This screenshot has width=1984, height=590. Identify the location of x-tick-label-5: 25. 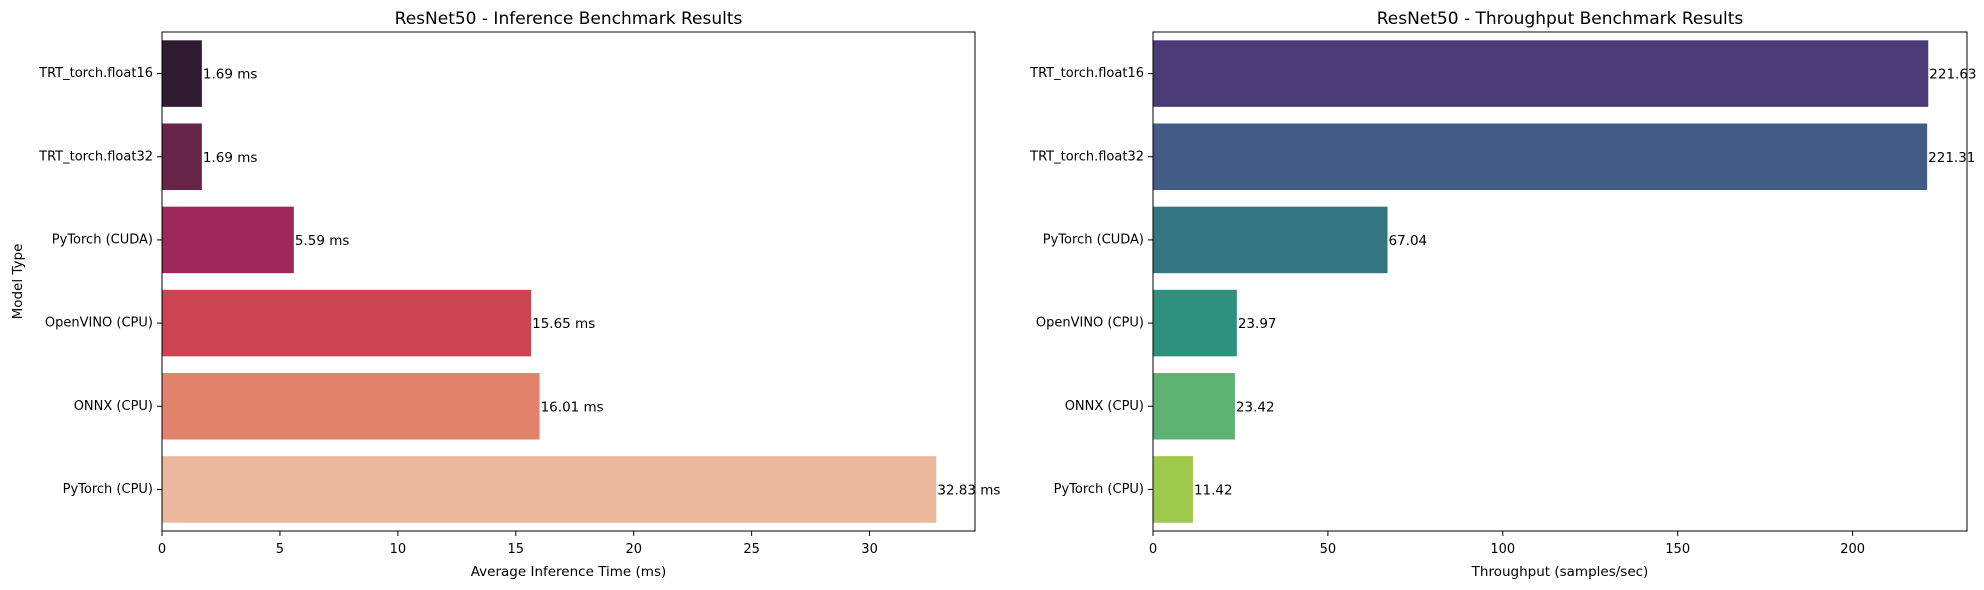
(751, 549).